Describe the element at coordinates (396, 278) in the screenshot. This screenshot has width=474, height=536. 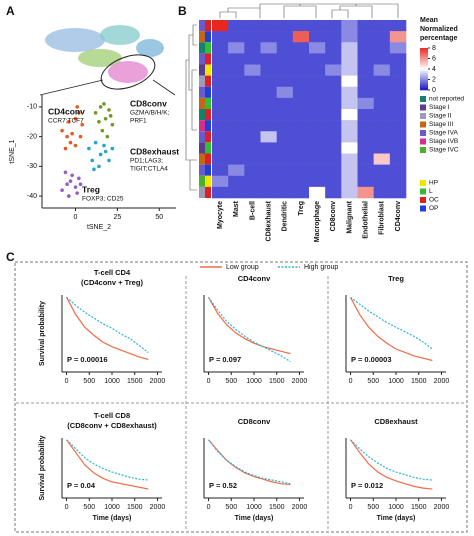
I see `chart-title: Treg` at that location.